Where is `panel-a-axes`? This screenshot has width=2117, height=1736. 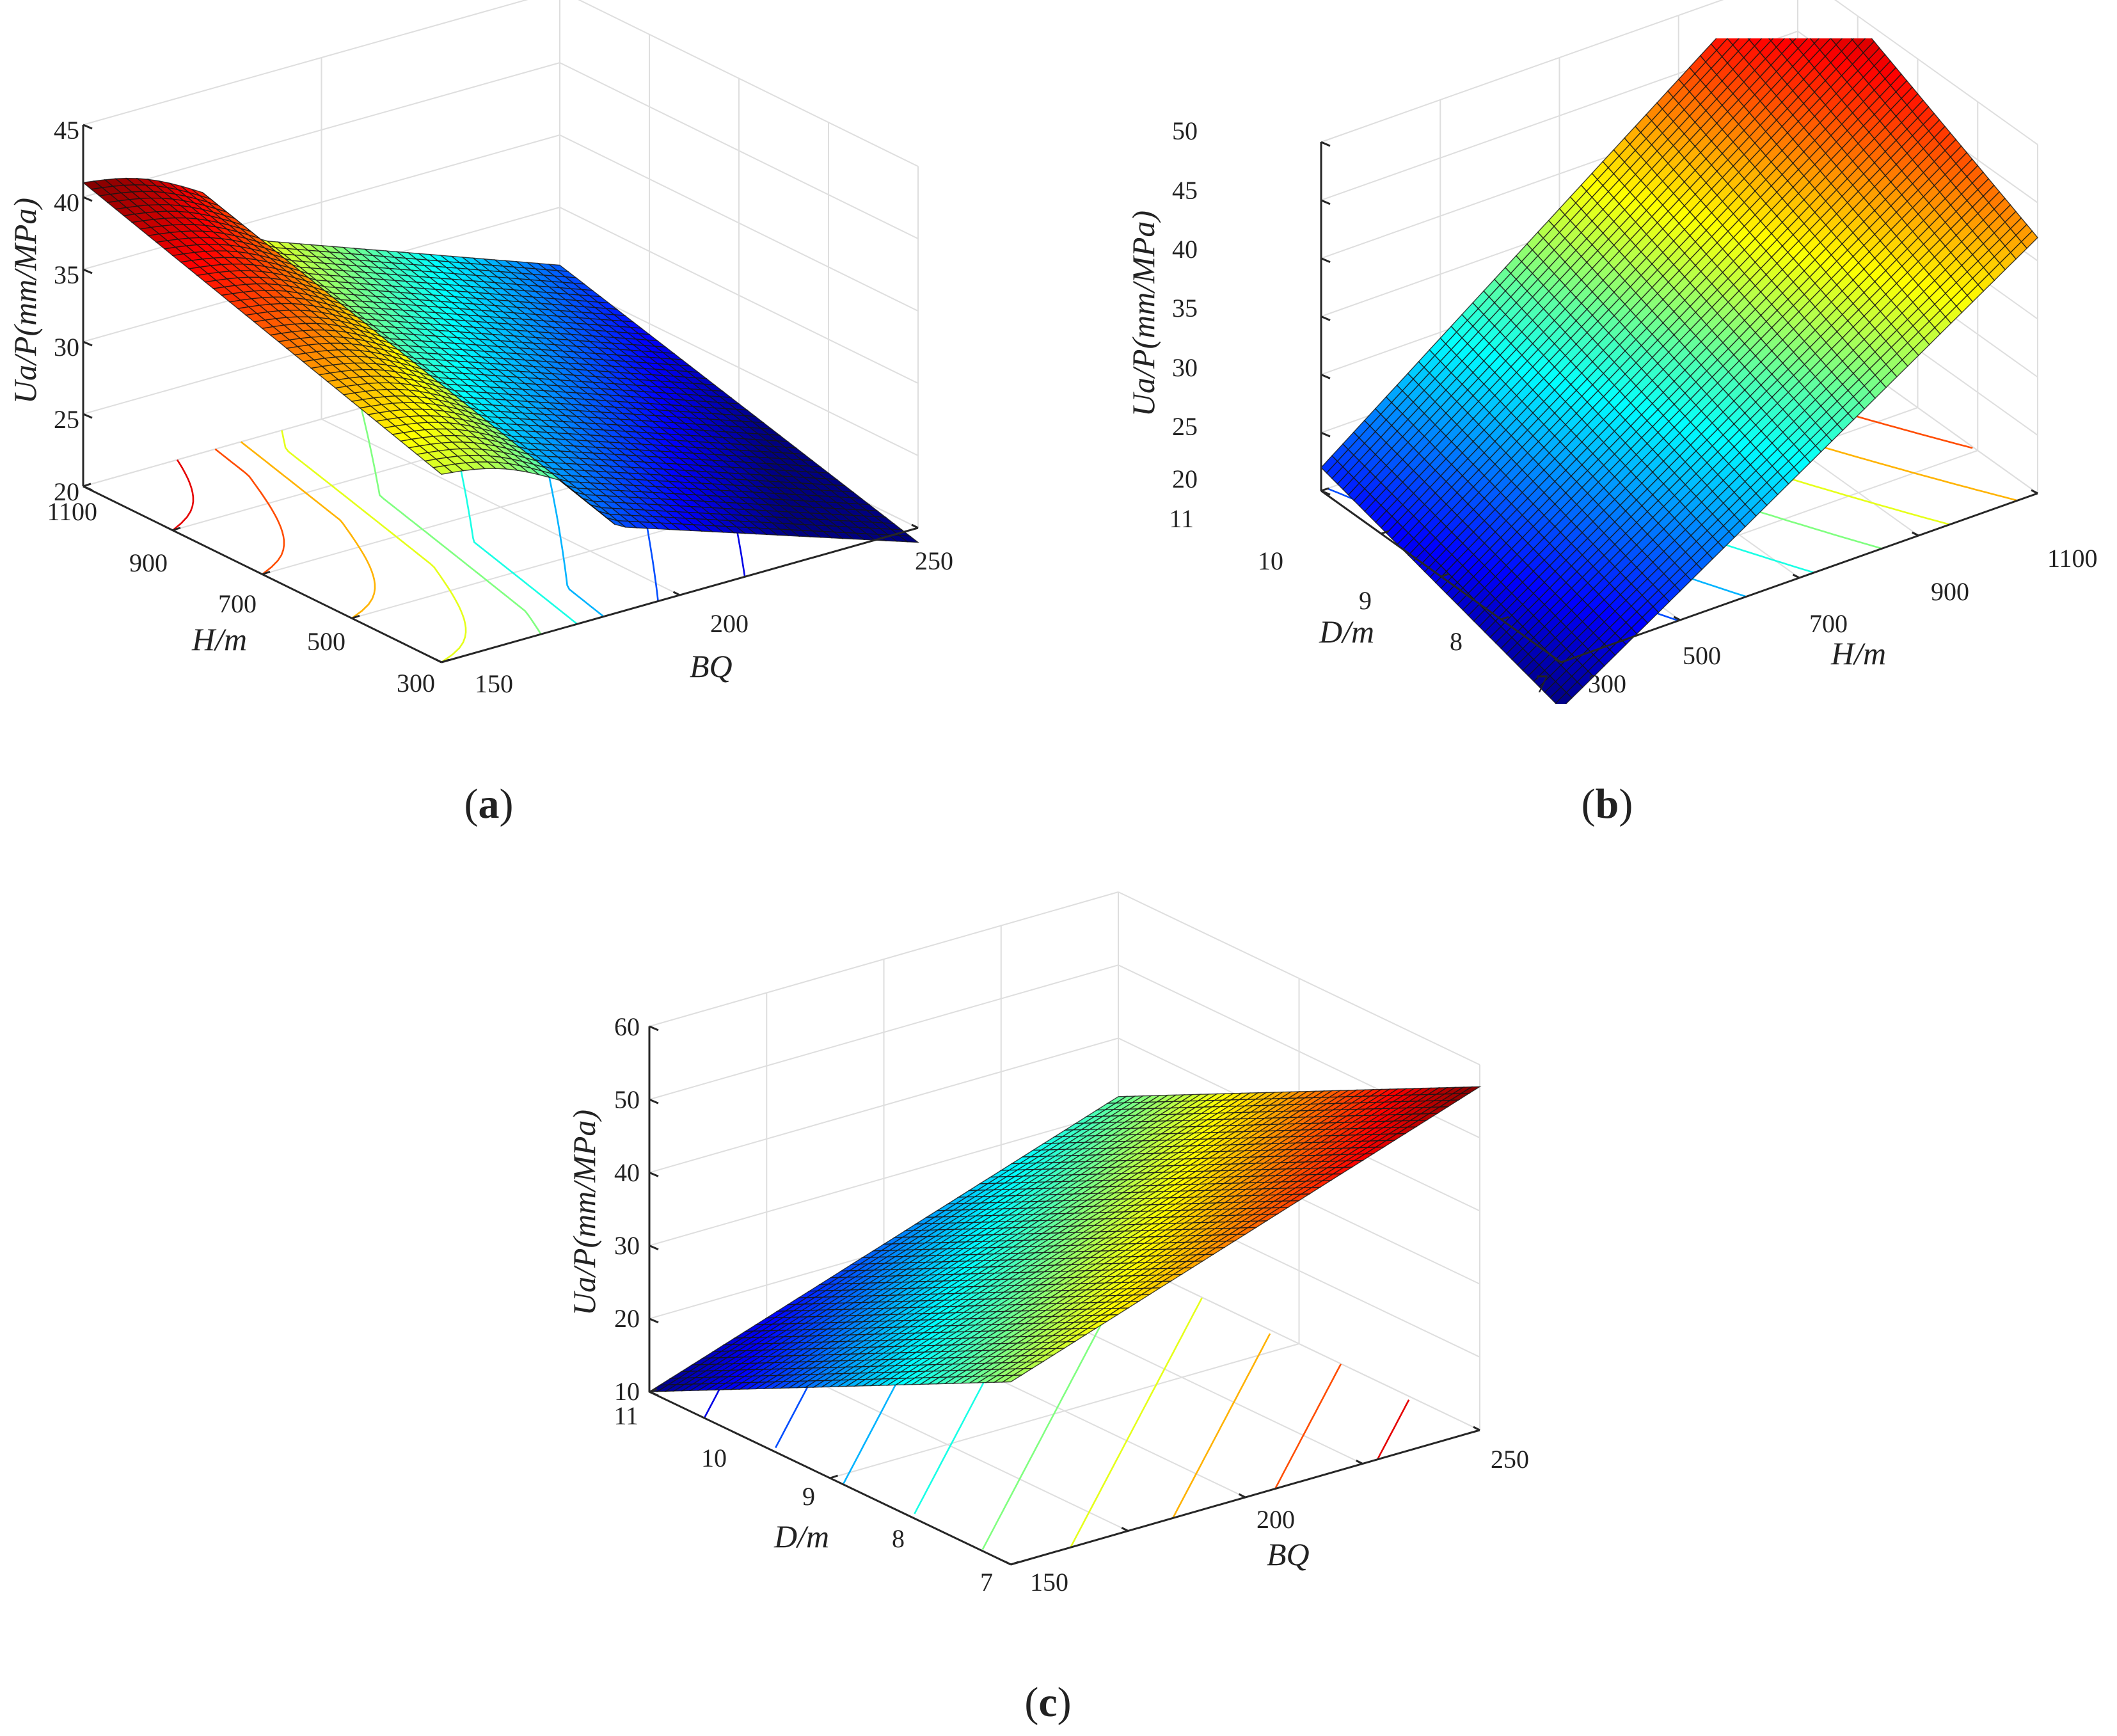
panel-a-axes is located at coordinates (500, 393).